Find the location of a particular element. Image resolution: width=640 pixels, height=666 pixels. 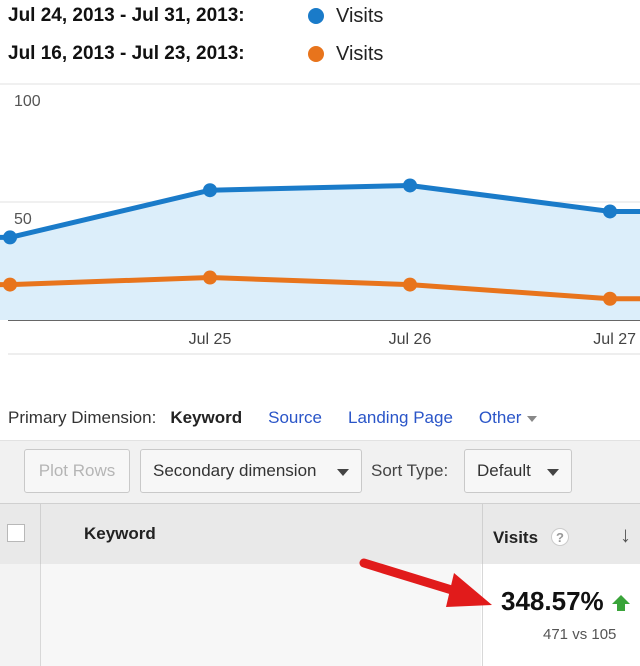

primary-dimension-label: Primary Dimension: is located at coordinates (82, 417).